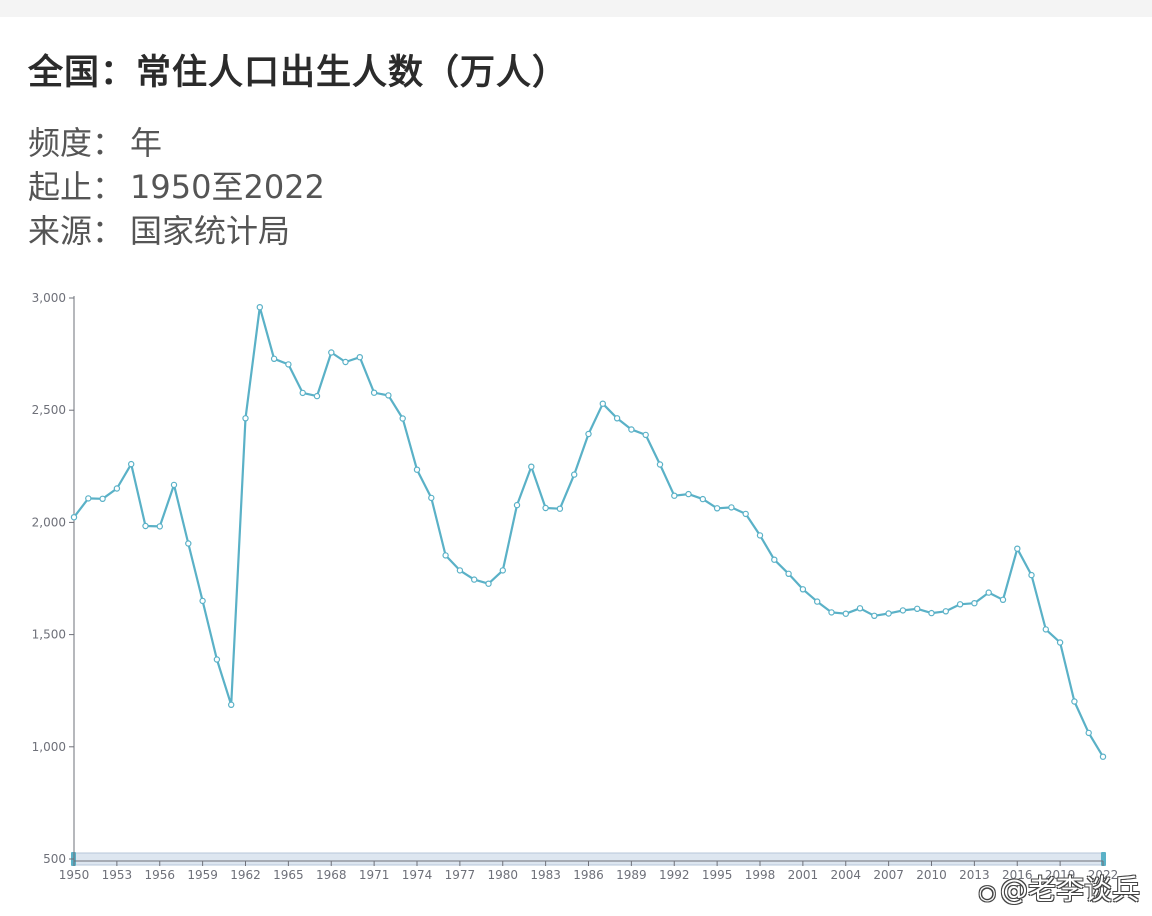  I want to click on range-label: 起止：, so click(76, 187).